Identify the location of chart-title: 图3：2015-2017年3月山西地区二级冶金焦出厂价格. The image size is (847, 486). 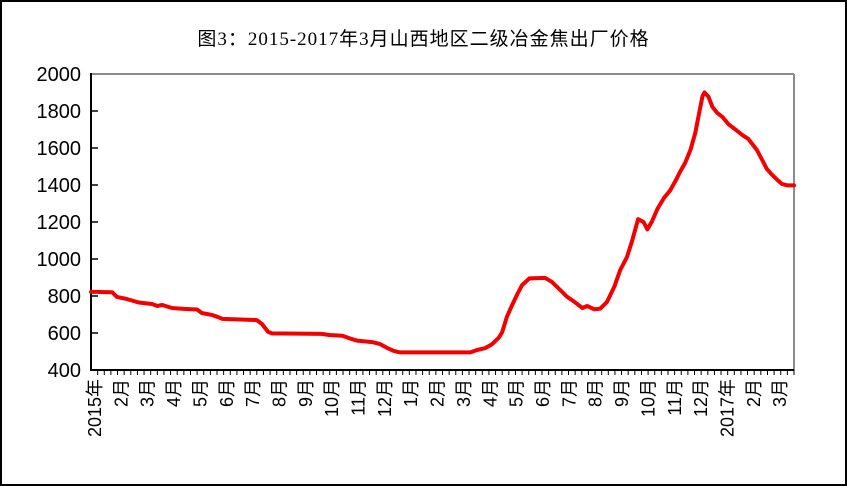
(423, 39).